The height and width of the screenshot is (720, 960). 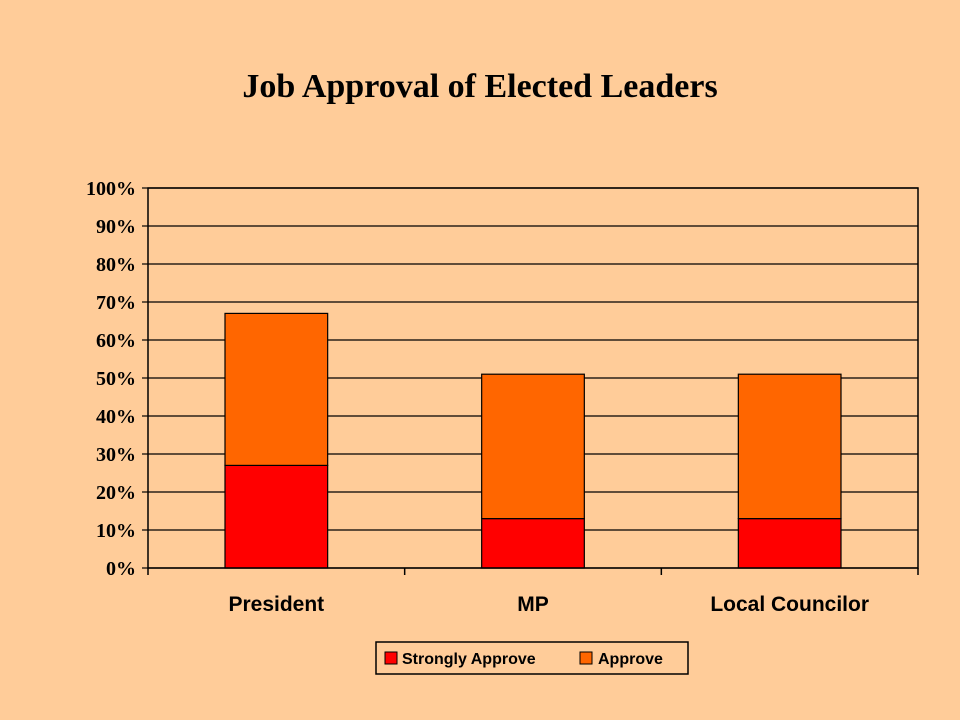 What do you see at coordinates (111, 189) in the screenshot?
I see `y-tick-label: 100%` at bounding box center [111, 189].